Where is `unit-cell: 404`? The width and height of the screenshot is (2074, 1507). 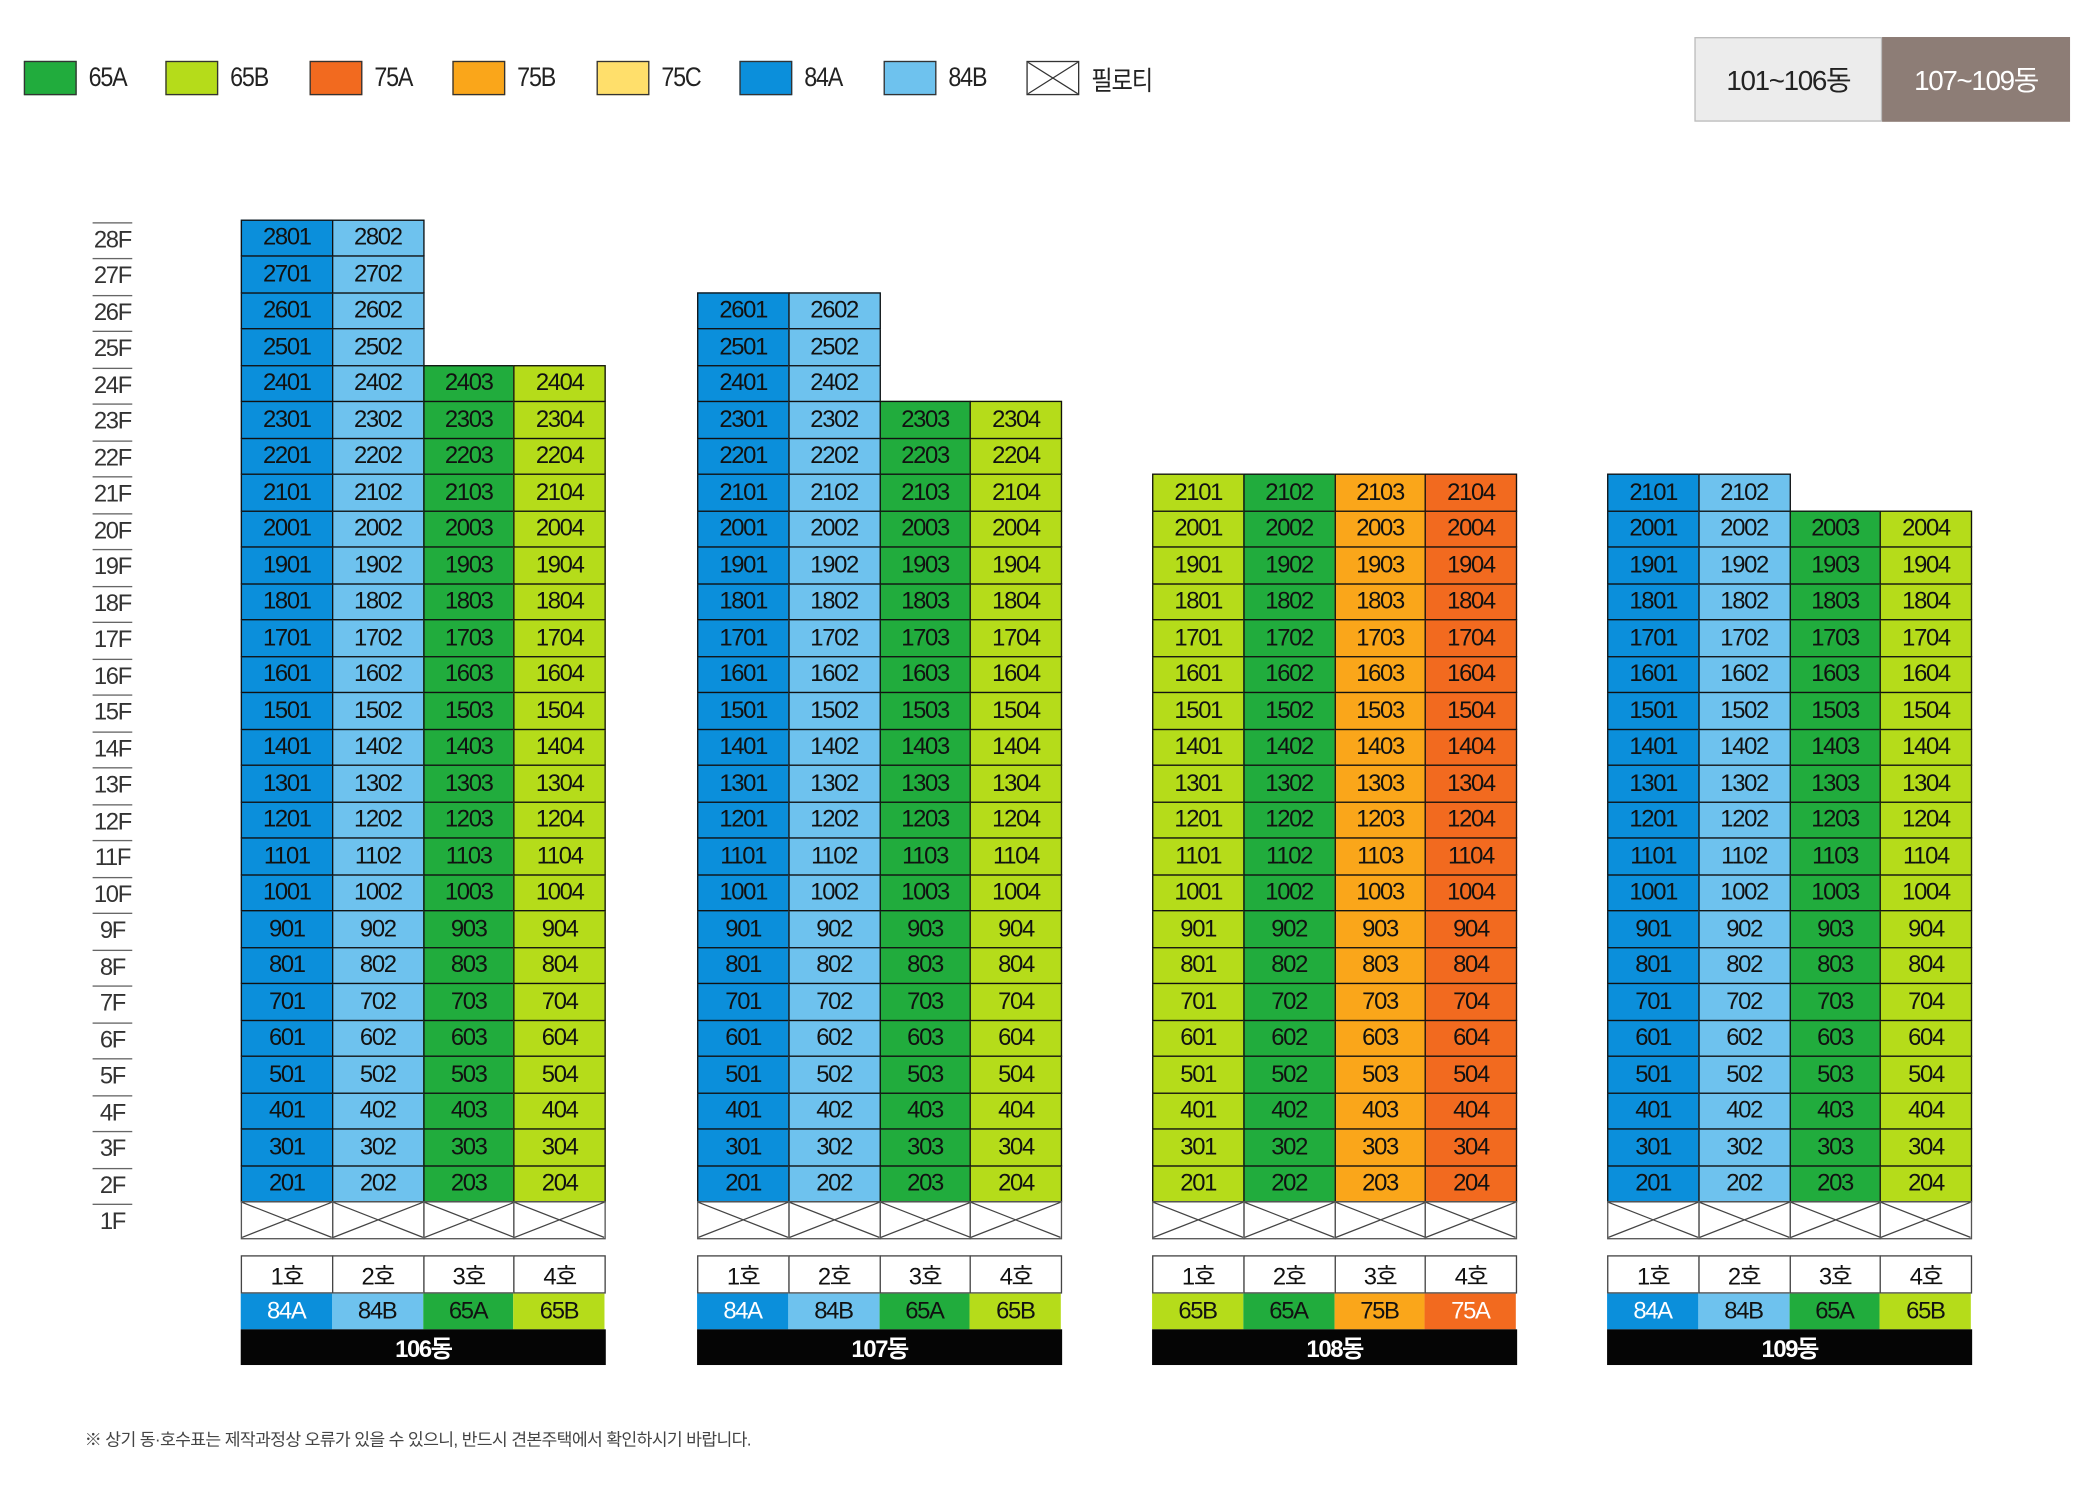
unit-cell: 404 is located at coordinates (1471, 1110).